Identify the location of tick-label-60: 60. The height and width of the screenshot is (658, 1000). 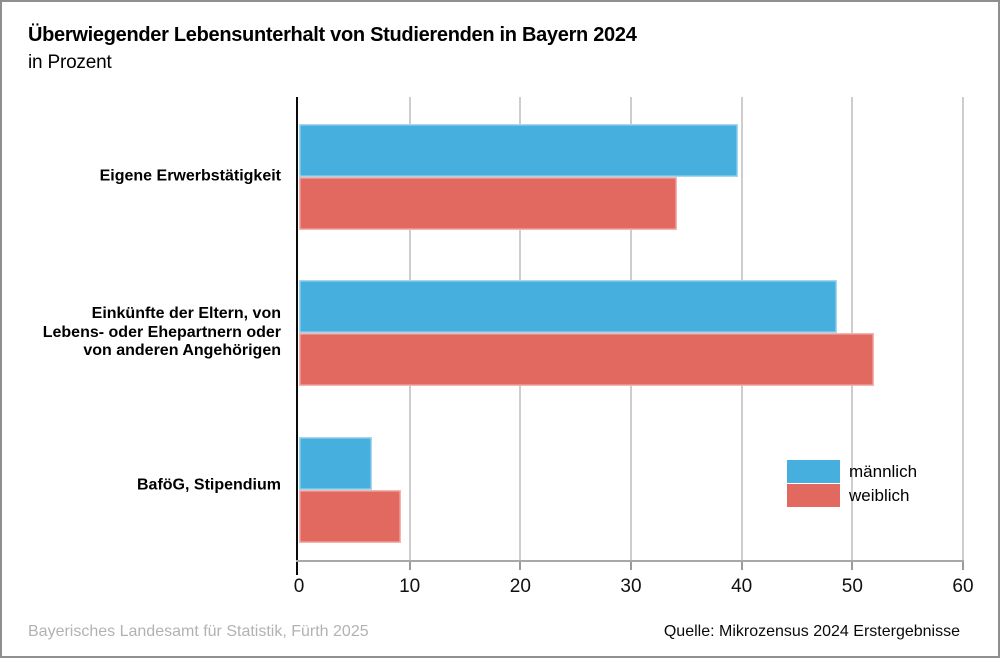
(963, 586).